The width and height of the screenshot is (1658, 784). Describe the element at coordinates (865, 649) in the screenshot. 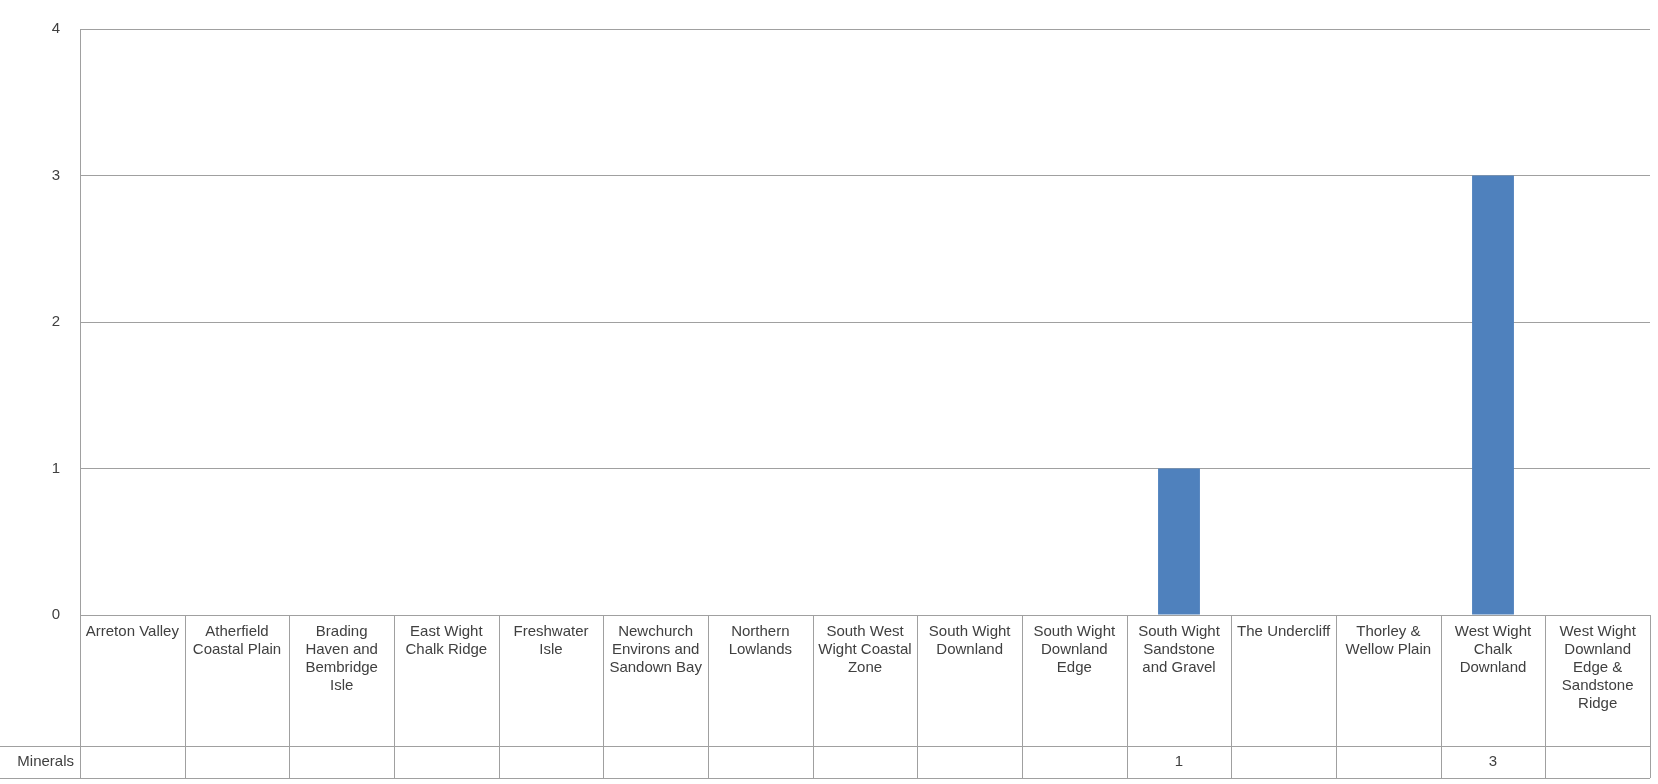

I see `x-tick-label: South West Wight Coastal Zone` at that location.